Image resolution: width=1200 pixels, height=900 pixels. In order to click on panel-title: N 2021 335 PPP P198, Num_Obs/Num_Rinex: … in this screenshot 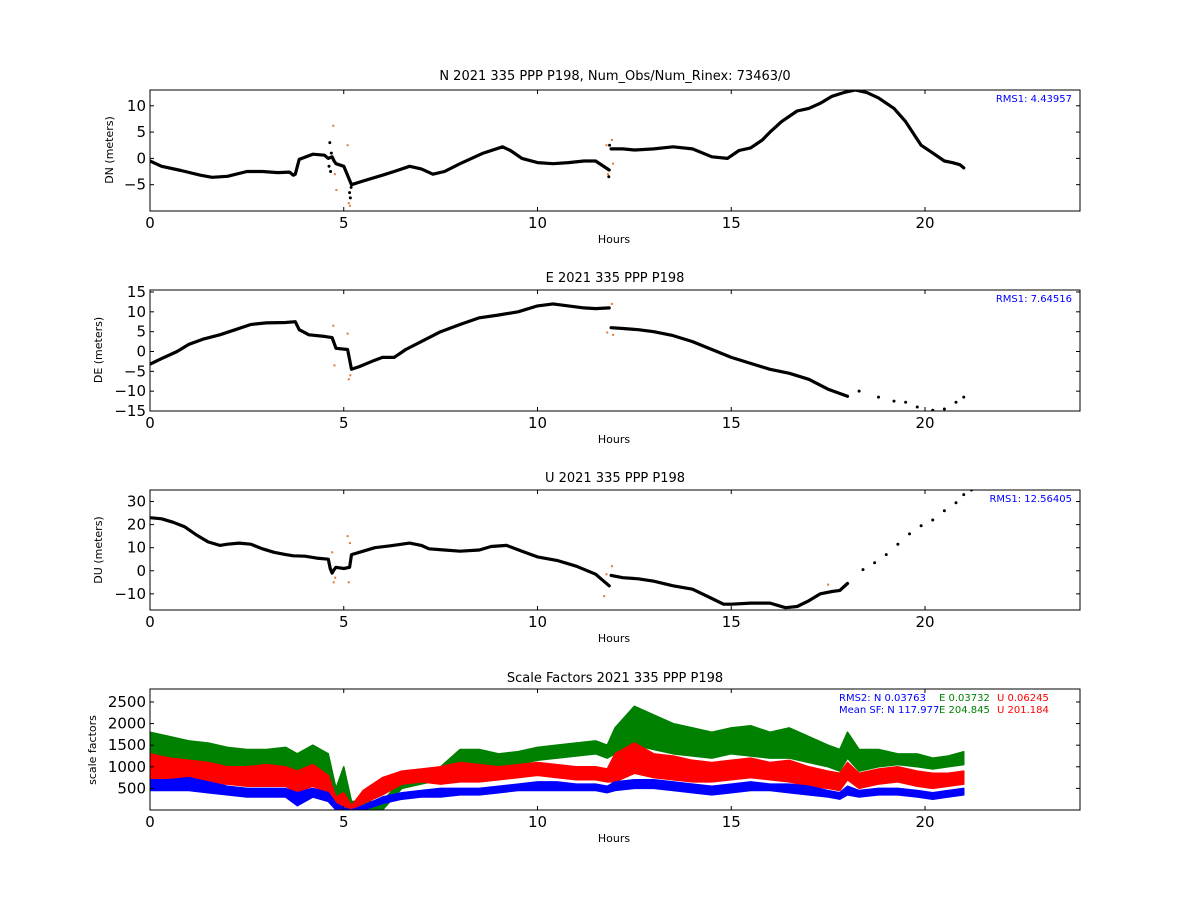, I will do `click(614, 76)`.